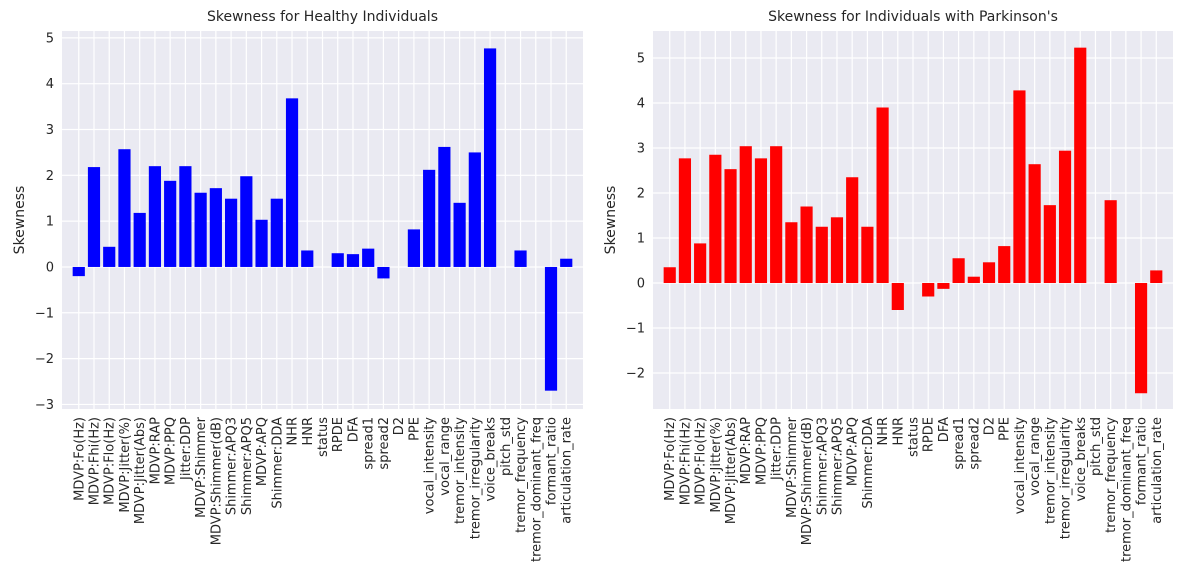 Image resolution: width=1183 pixels, height=584 pixels. I want to click on y-tick-label: −3, so click(44, 405).